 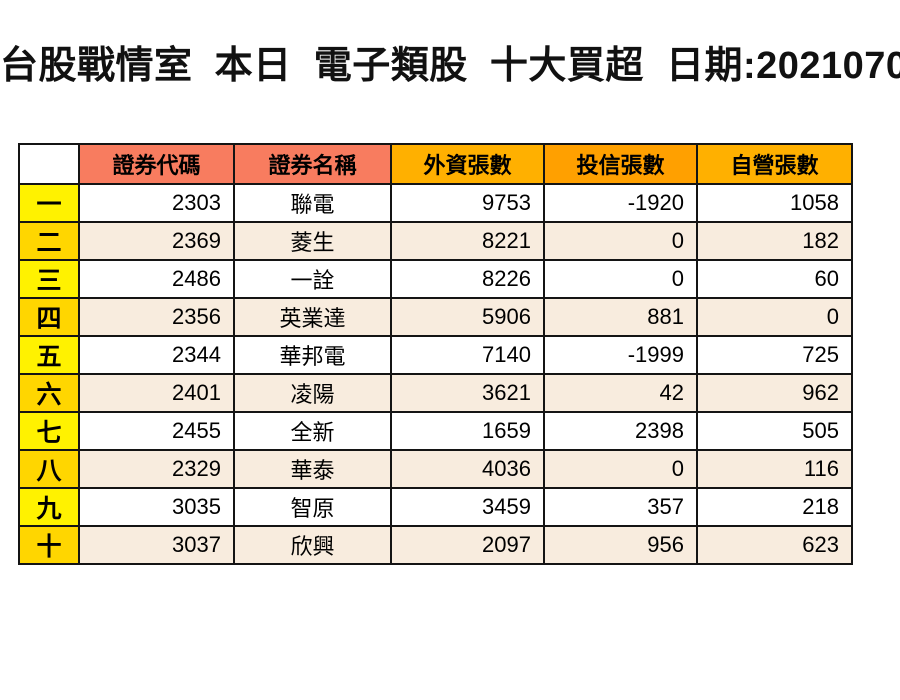 What do you see at coordinates (312, 355) in the screenshot?
I see `name-cell: 華邦電` at bounding box center [312, 355].